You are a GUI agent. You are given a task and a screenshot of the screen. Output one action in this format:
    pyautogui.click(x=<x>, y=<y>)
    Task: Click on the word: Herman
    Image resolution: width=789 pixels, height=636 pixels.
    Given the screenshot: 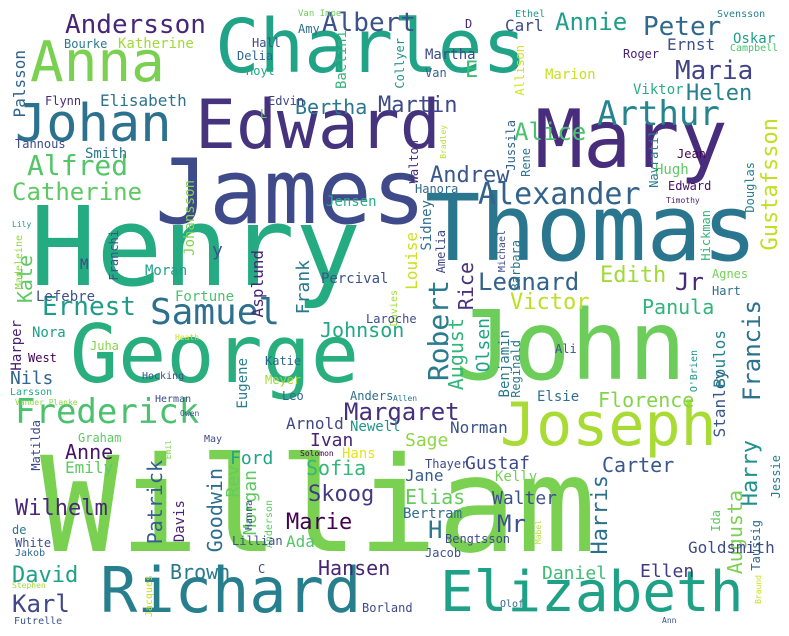 What is the action you would take?
    pyautogui.click(x=173, y=399)
    